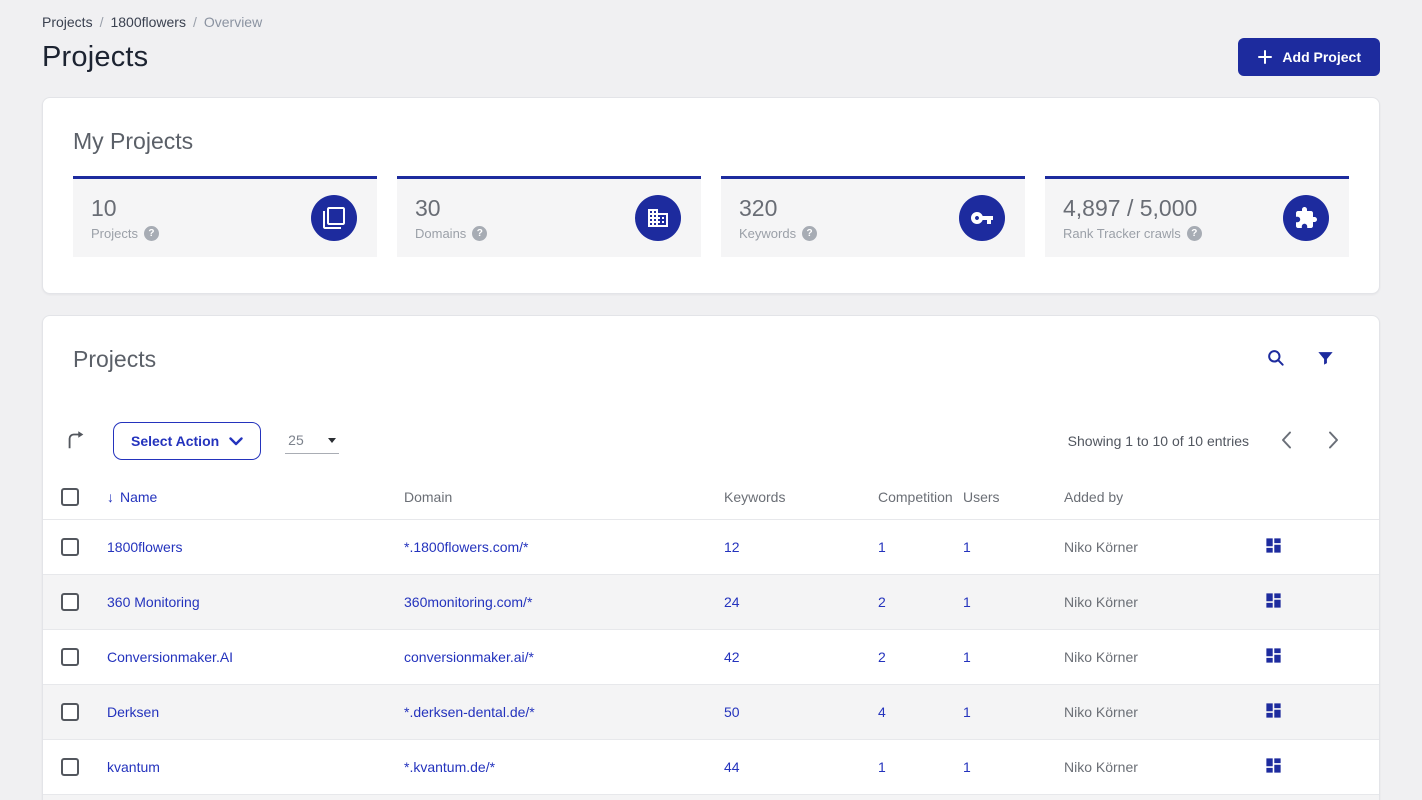 The image size is (1422, 800). What do you see at coordinates (170, 657) in the screenshot?
I see `project-name-link: Conversionmaker.AI` at bounding box center [170, 657].